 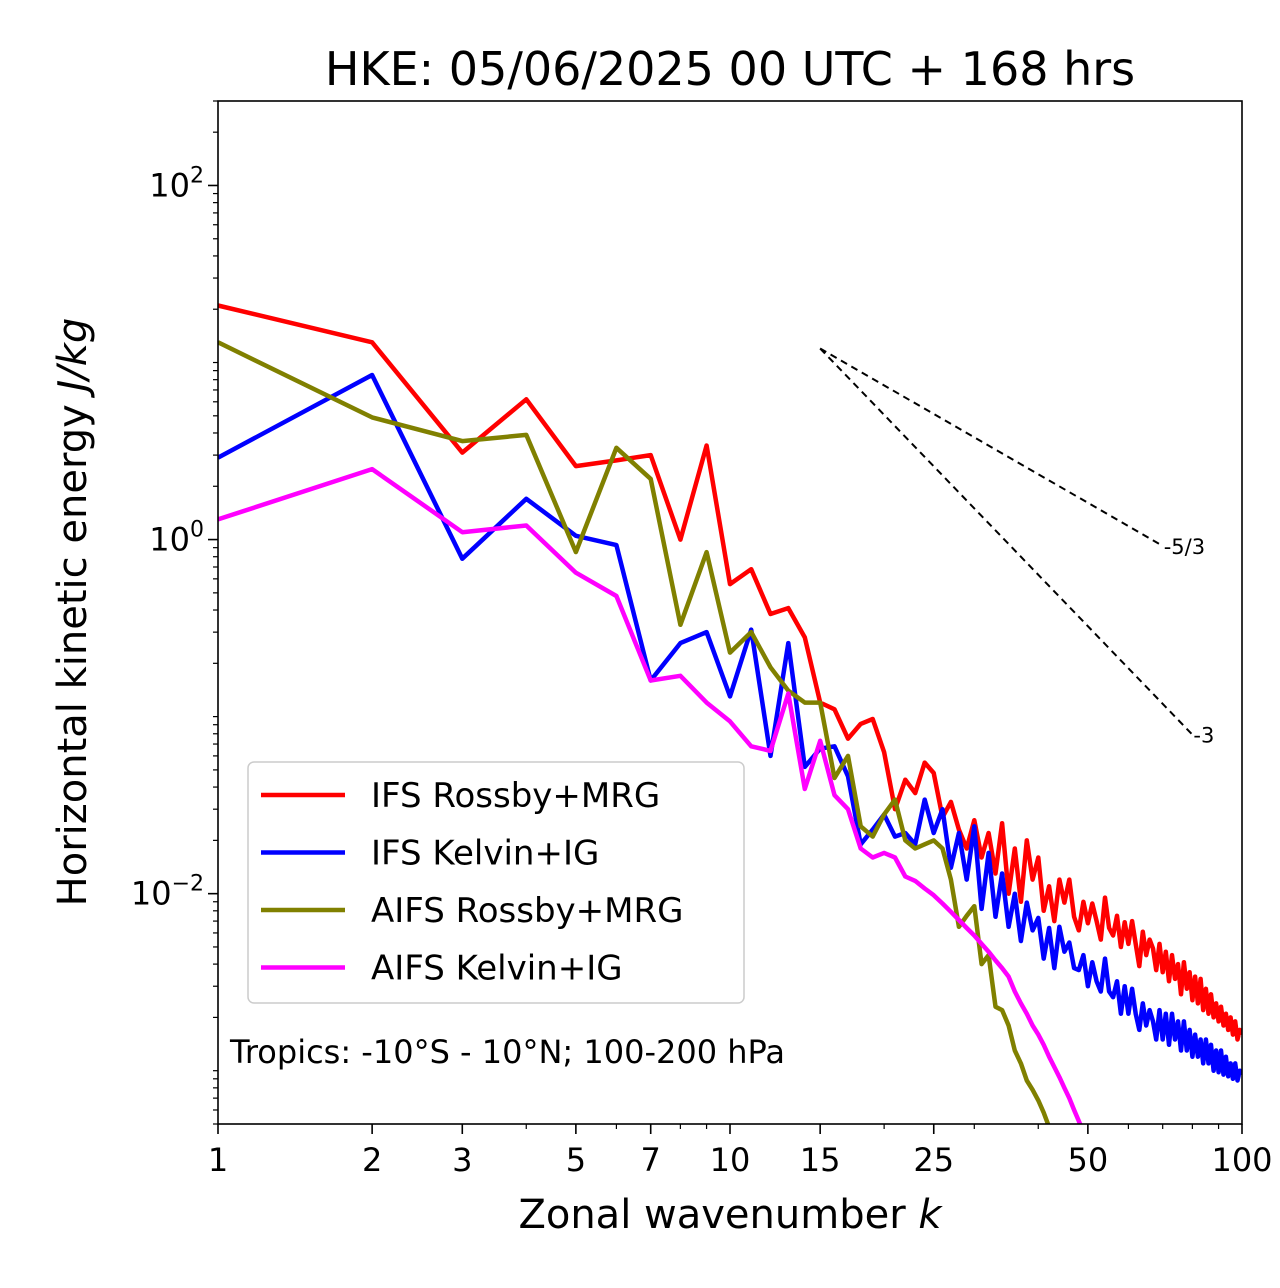 I want to click on x-axis-label-variable: k, so click(x=930, y=1215).